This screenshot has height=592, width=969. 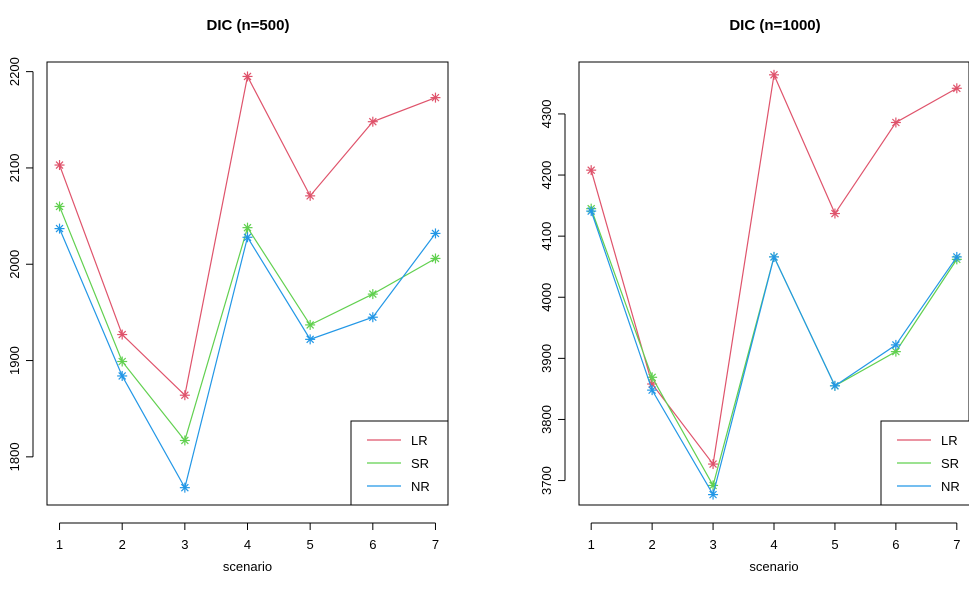 I want to click on chart-title: DIC (n=500), so click(x=248, y=25).